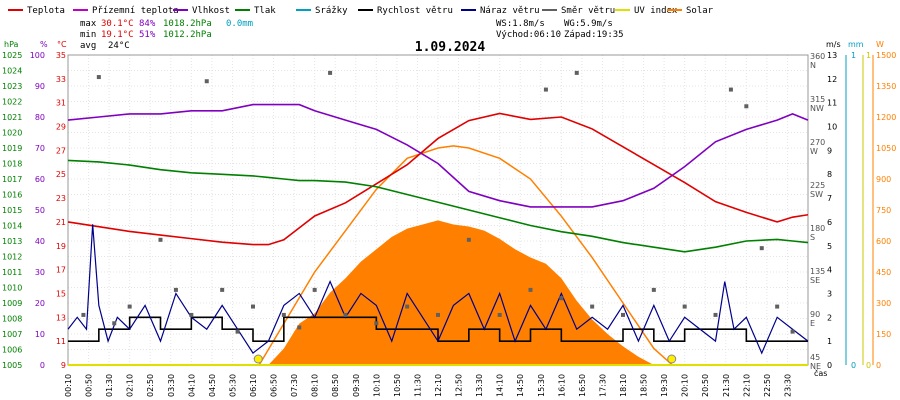 Image resolution: width=900 pixels, height=400 pixels. I want to click on sunrise-text: Východ:06:10, so click(528, 35).